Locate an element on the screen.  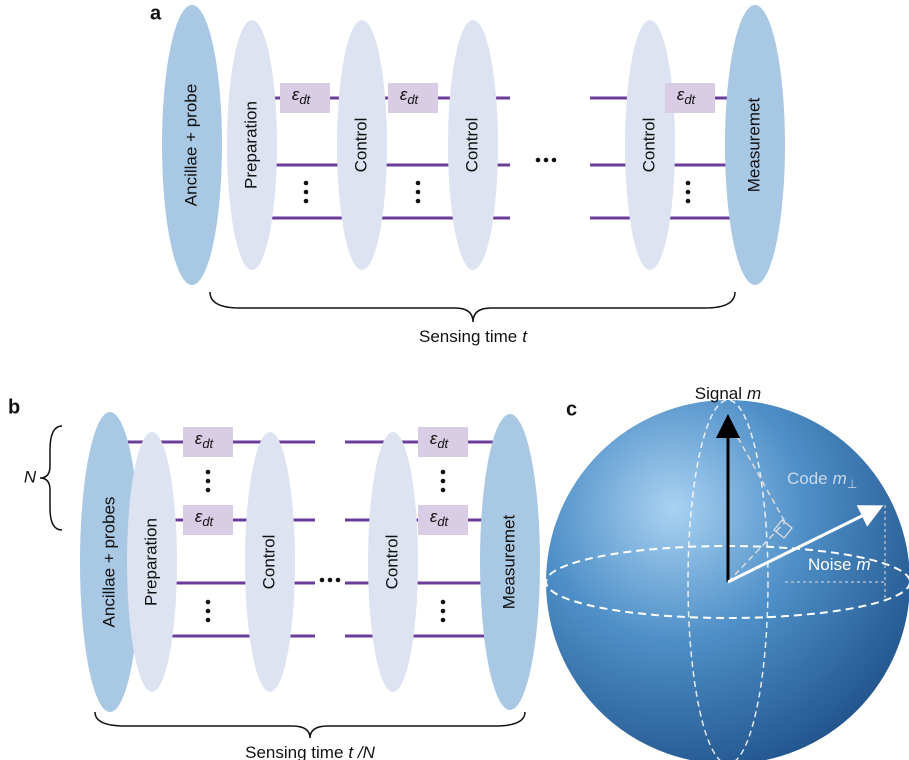
block-label: Ancillae + probes is located at coordinates (108, 562).